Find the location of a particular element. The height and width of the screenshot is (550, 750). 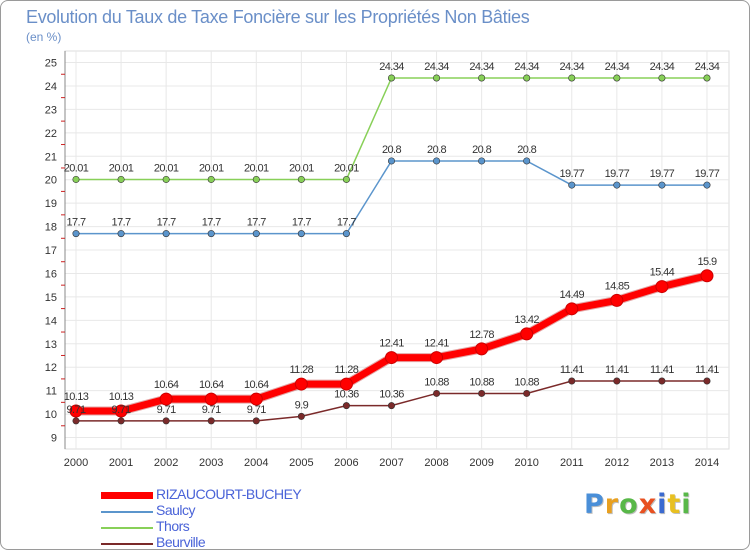

x-tick-label: 2007 is located at coordinates (391, 463).